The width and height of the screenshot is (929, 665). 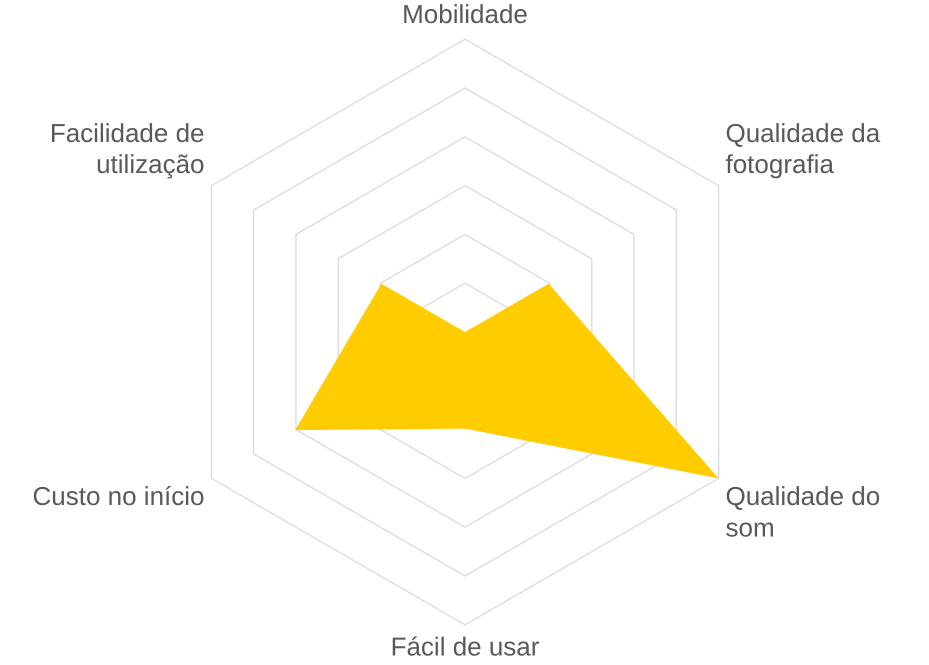 I want to click on spoke-label: Fácil de usar, so click(x=465, y=647).